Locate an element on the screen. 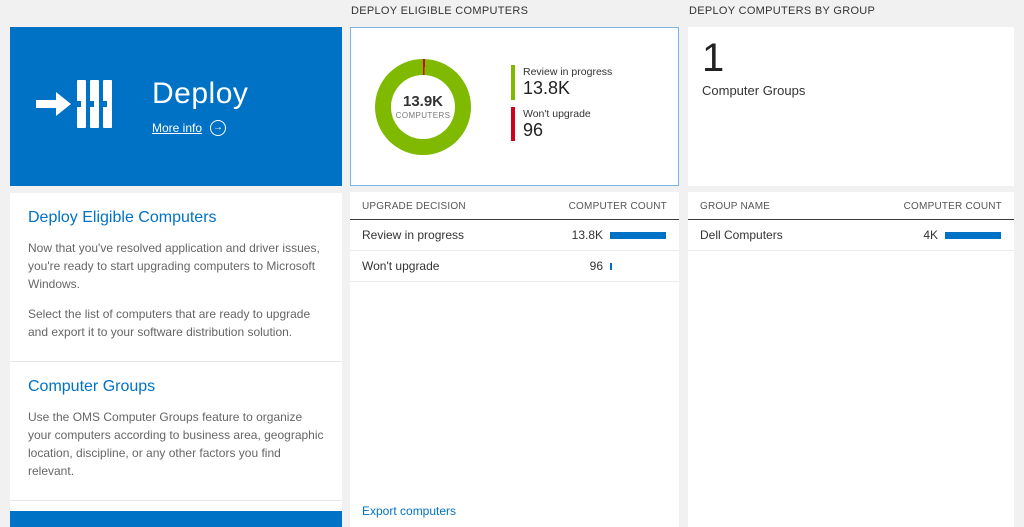 The width and height of the screenshot is (1024, 527). table-row: Review in progress 13.8K is located at coordinates (514, 235).